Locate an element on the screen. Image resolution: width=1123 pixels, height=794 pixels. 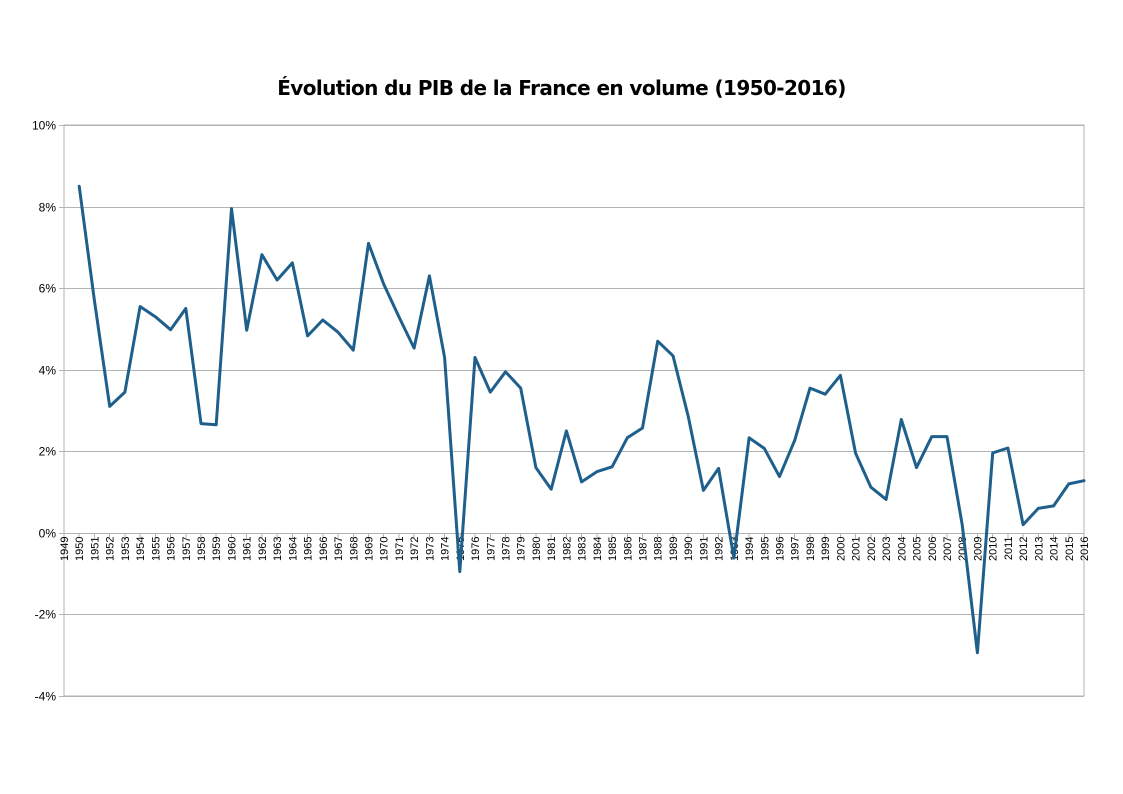
x-tick-label: 1949 is located at coordinates (65, 549).